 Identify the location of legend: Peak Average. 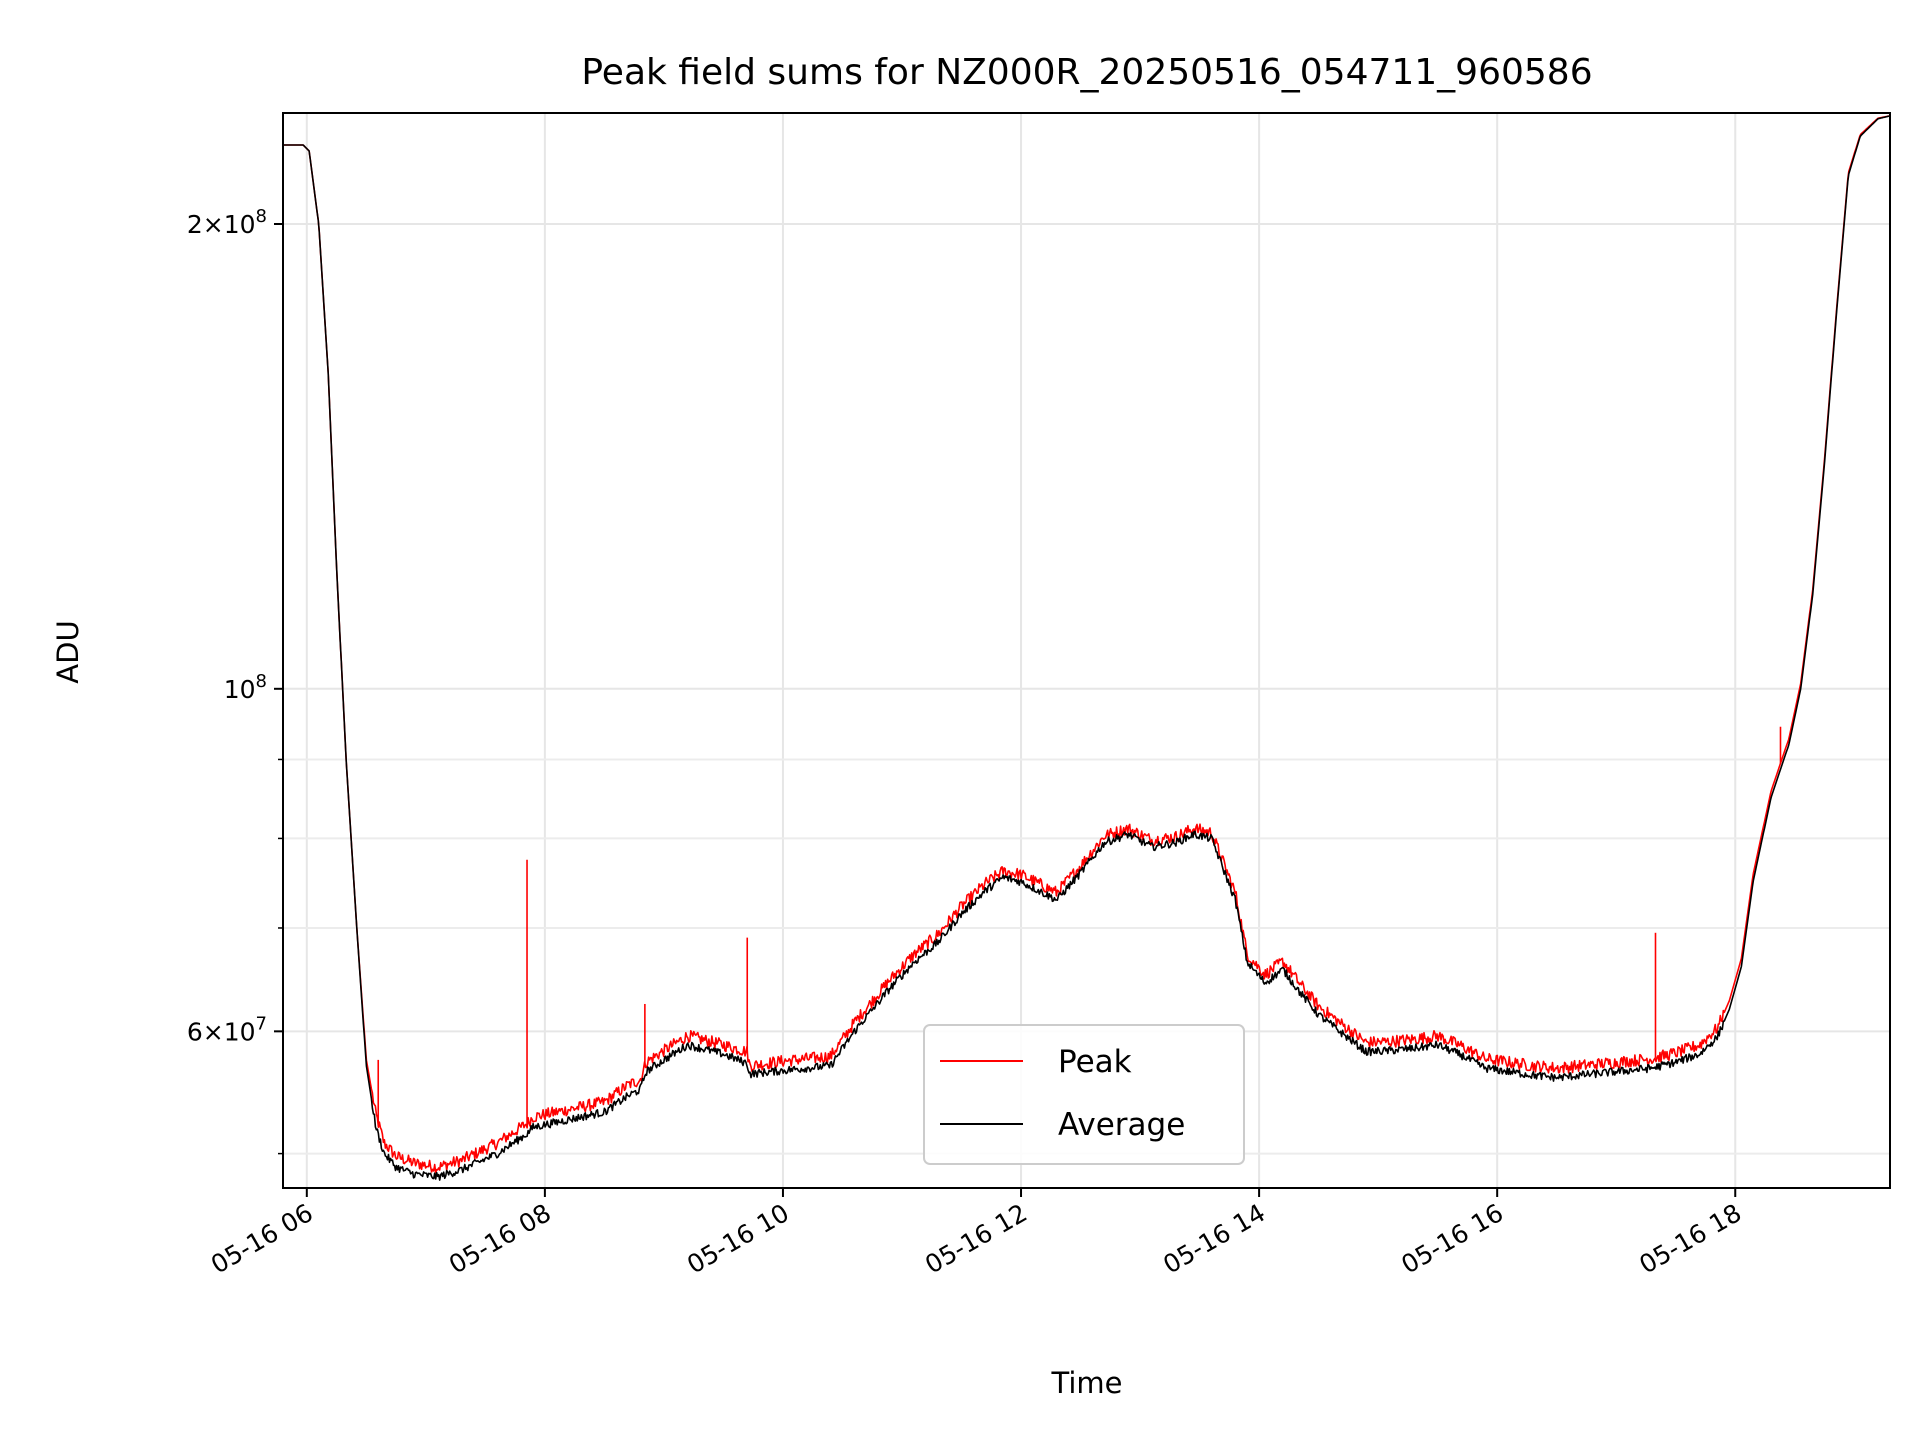
(1084, 1094).